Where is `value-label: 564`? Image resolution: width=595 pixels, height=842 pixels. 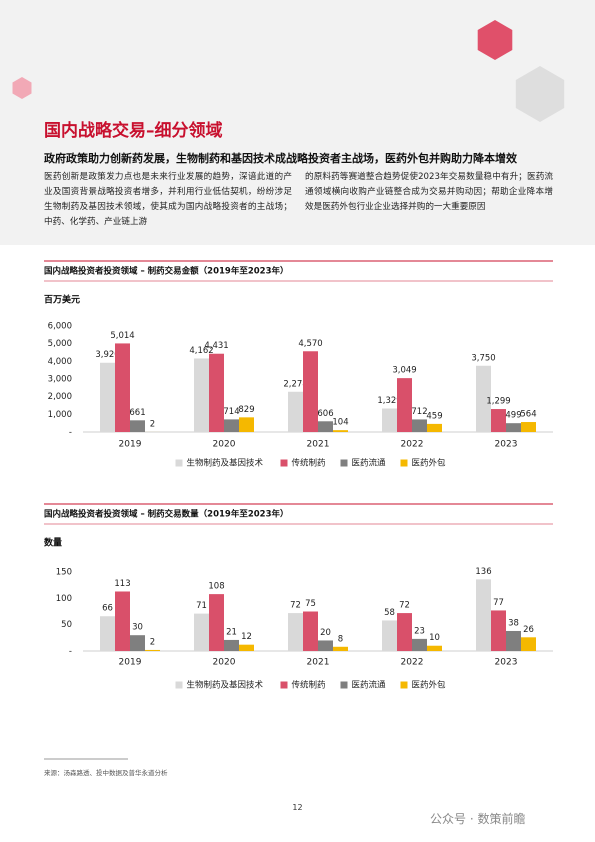
value-label: 564 is located at coordinates (528, 415).